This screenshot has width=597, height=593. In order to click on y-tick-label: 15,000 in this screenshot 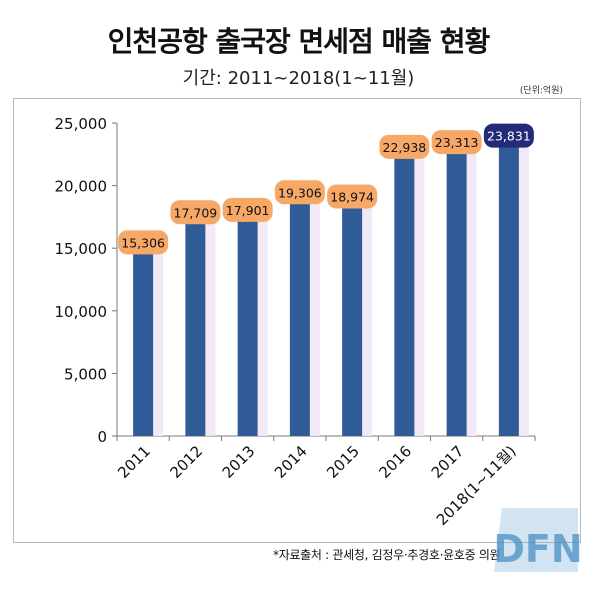, I will do `click(81, 249)`.